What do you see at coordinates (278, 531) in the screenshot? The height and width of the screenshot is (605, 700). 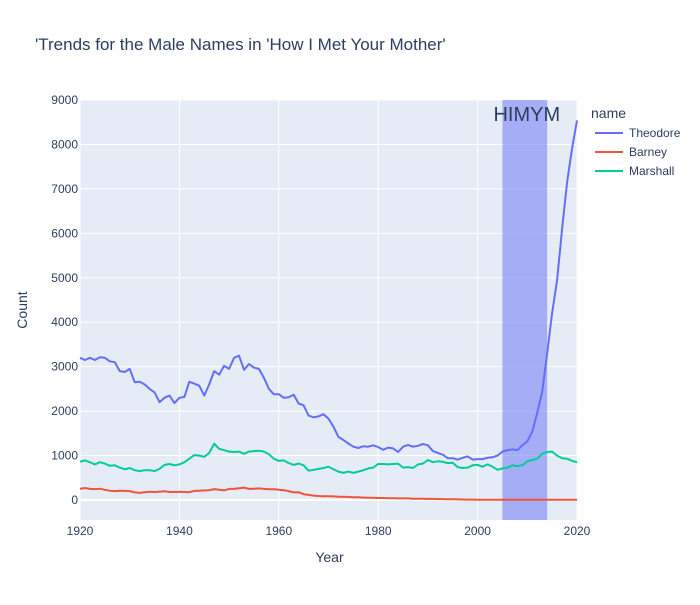 I see `x-tick-label: 1960` at bounding box center [278, 531].